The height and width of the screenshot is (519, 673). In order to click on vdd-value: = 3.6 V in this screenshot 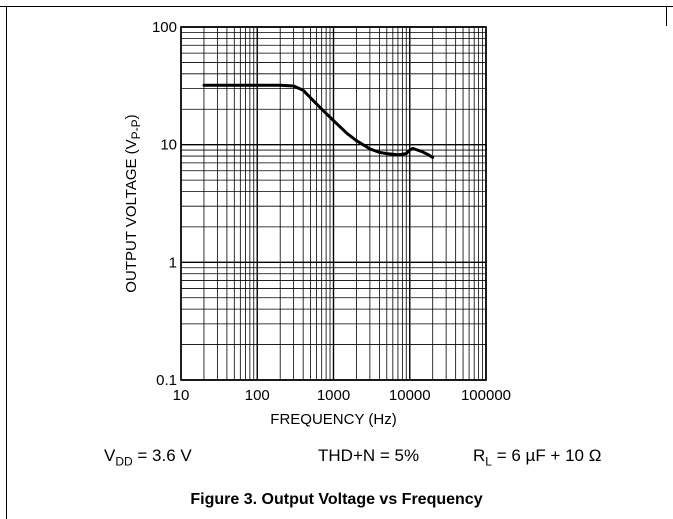, I will do `click(162, 455)`.